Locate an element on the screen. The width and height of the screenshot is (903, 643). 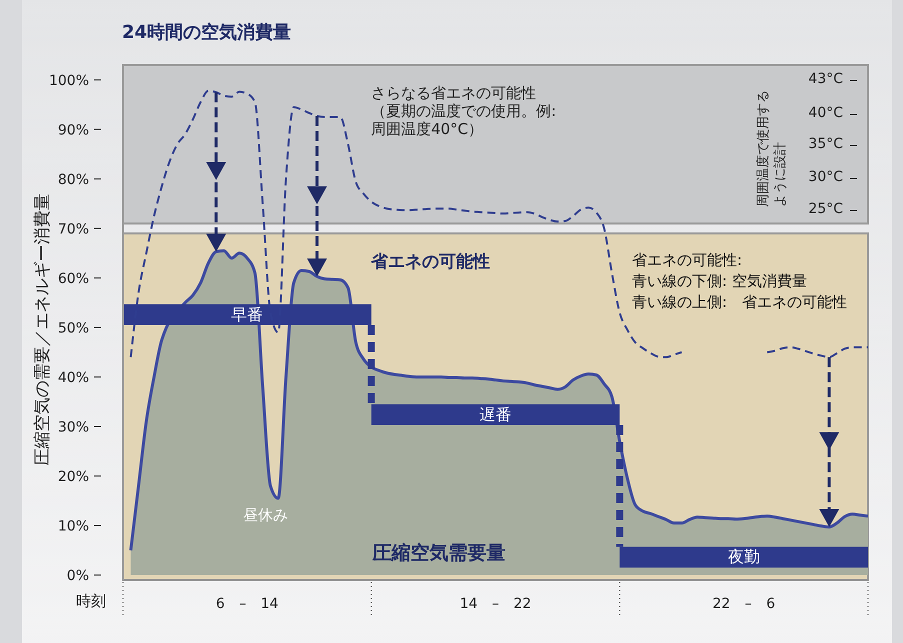
y-tick-label: 60% is located at coordinates (73, 278).